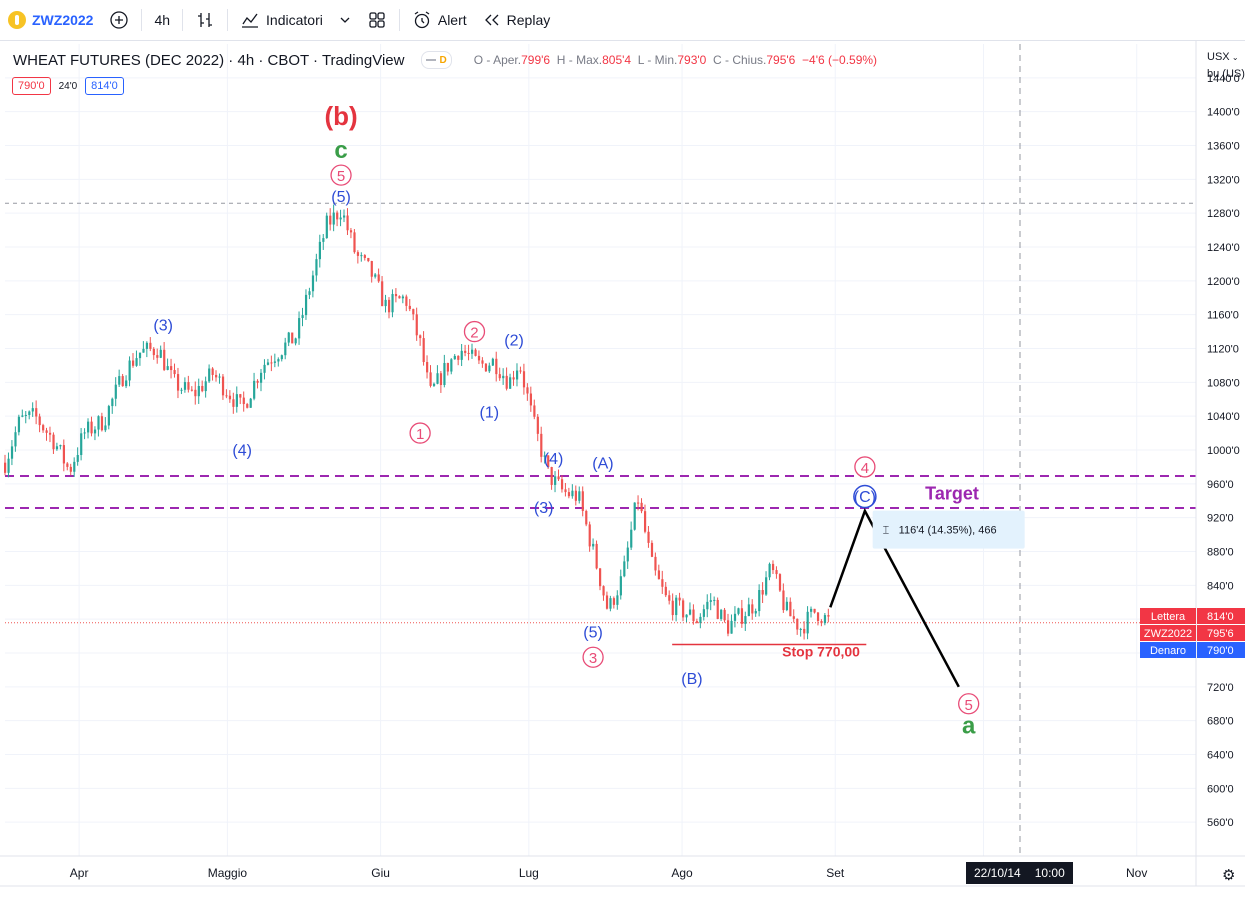  Describe the element at coordinates (1223, 282) in the screenshot. I see `price-tick-label: 1200'0` at that location.